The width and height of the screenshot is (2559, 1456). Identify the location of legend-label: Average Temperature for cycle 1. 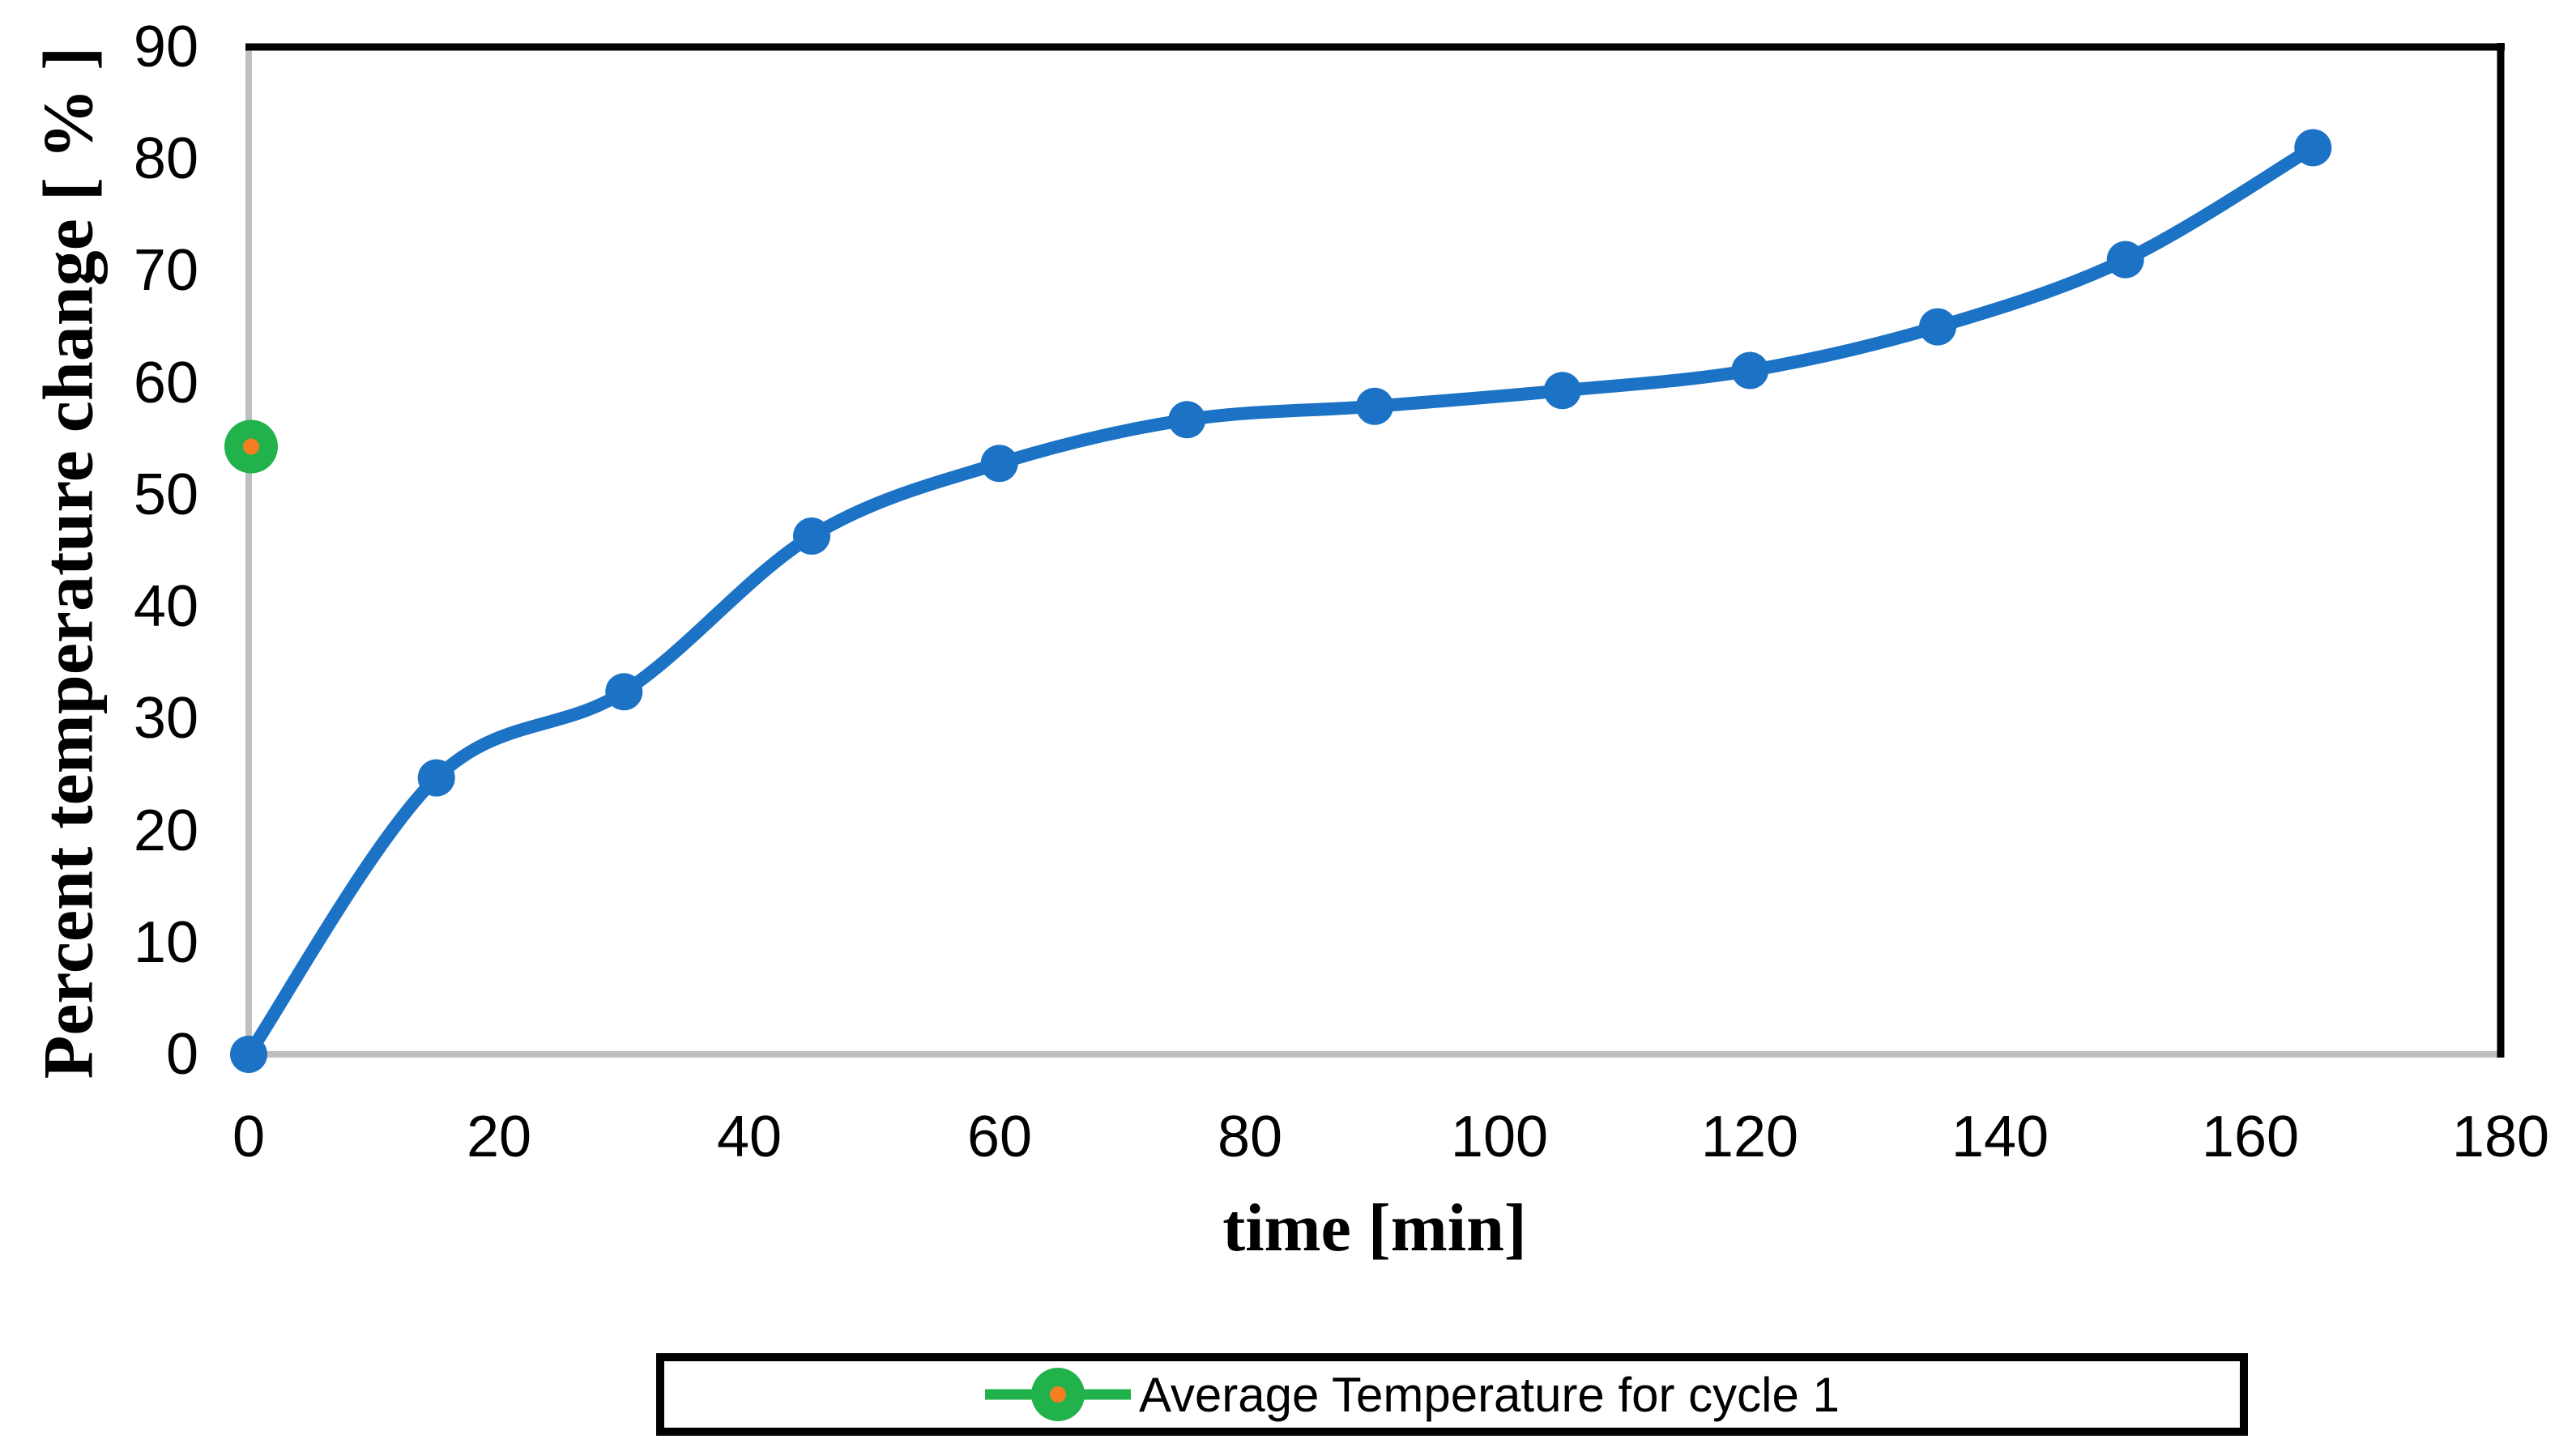
(1489, 1394).